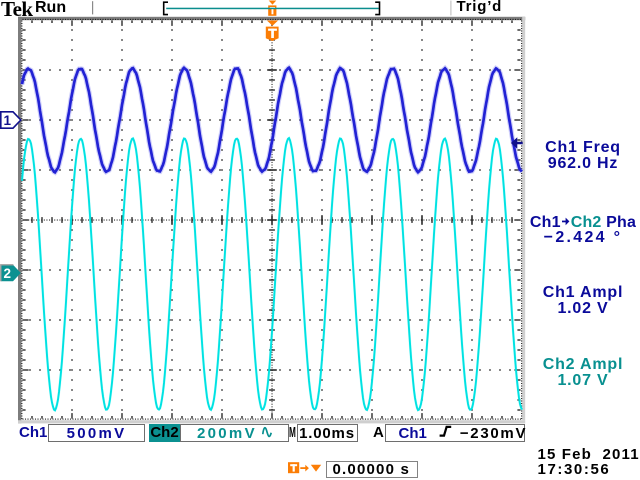 Image resolution: width=640 pixels, height=480 pixels. I want to click on svg-text: 2, so click(7, 273).